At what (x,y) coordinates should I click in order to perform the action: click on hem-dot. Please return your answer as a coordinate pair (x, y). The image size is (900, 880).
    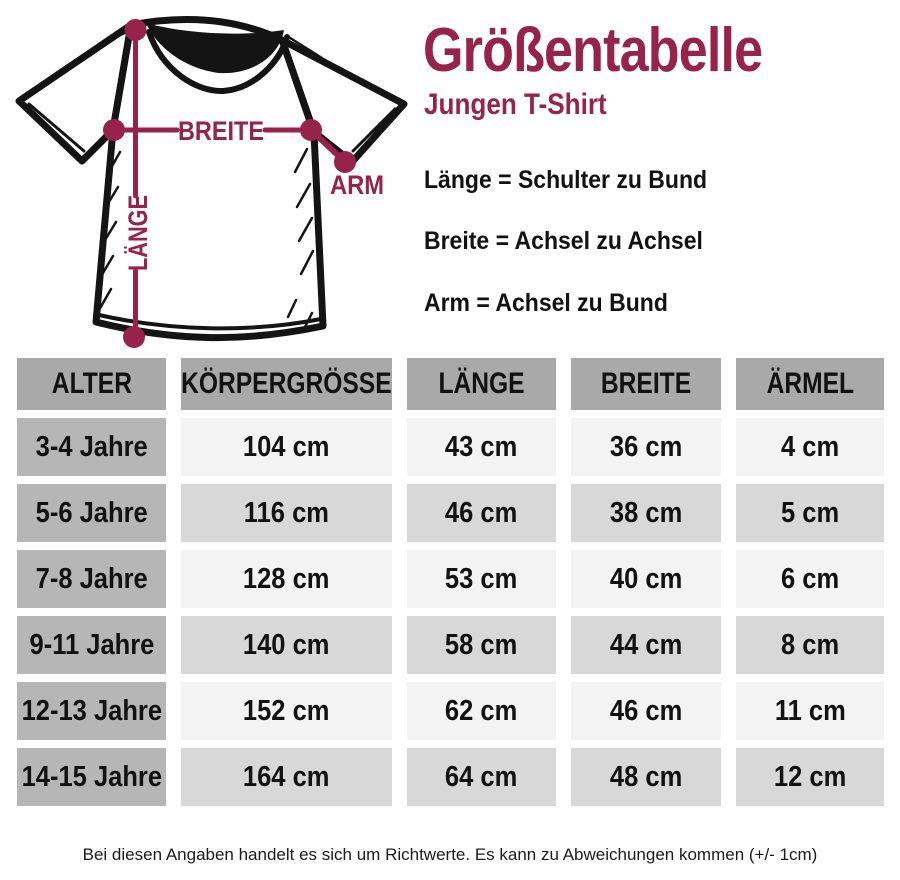
    Looking at the image, I should click on (134, 337).